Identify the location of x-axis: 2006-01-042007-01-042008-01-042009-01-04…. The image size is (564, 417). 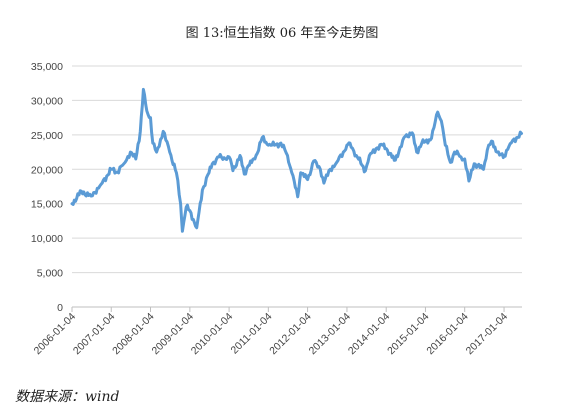
(271, 332).